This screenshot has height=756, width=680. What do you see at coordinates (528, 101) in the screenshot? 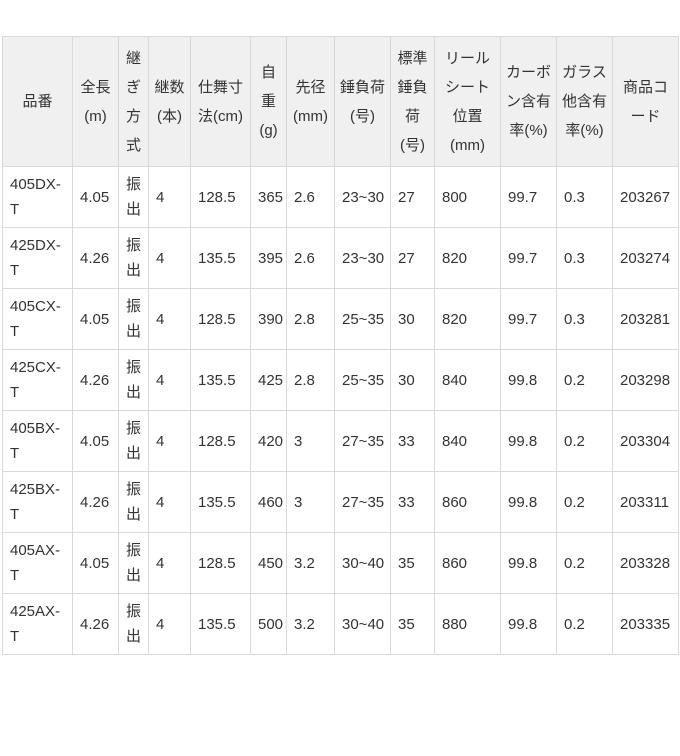
I see `header-carbon-content: カーボン含有率(%)` at bounding box center [528, 101].